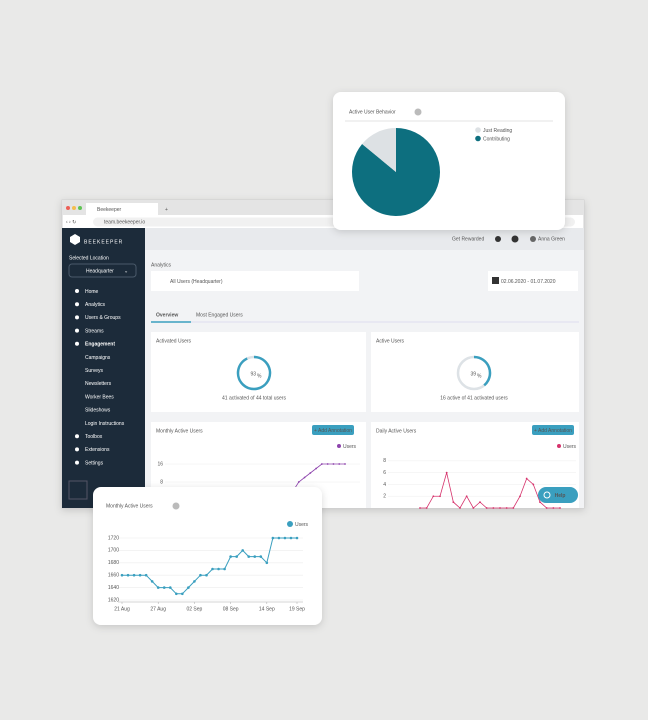 The width and height of the screenshot is (648, 720). I want to click on x-tick-label: 14 Sep, so click(267, 609).